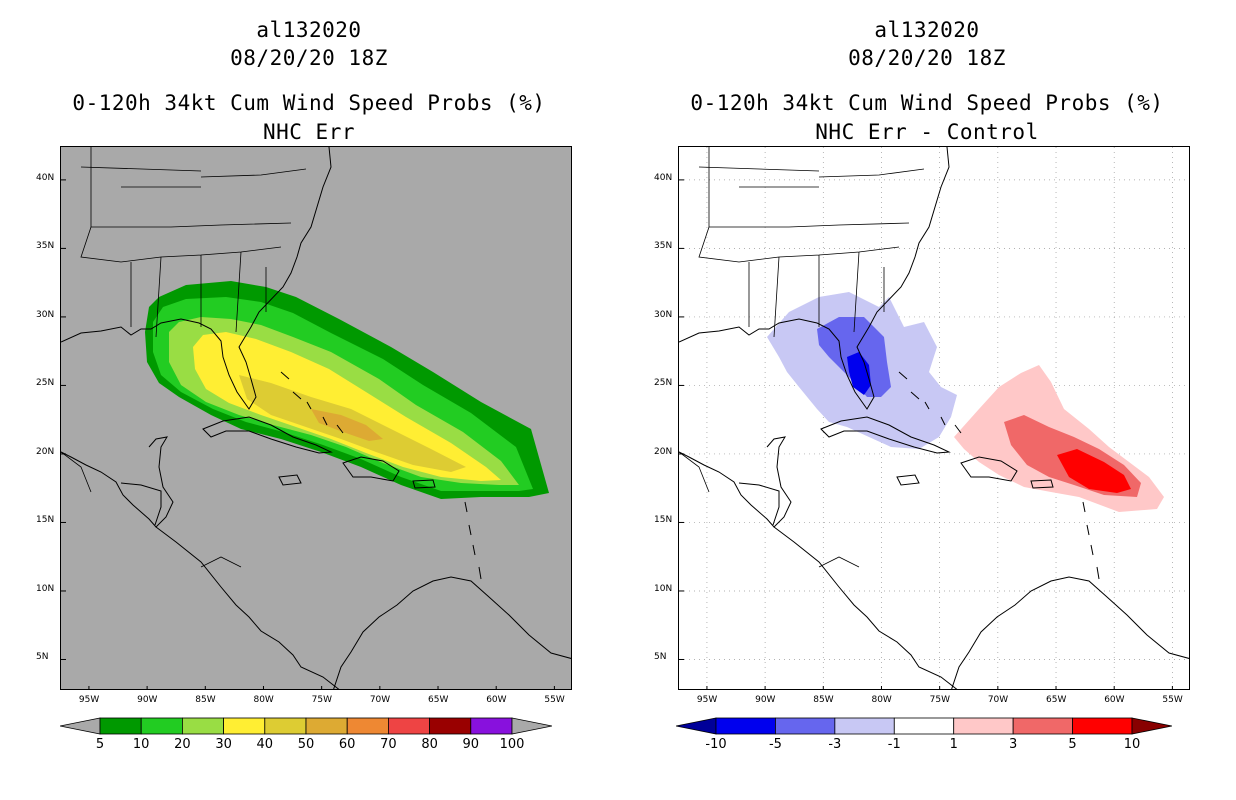 This screenshot has height=800, width=1236. Describe the element at coordinates (1070, 632) in the screenshot. I see `south-america-coast` at that location.